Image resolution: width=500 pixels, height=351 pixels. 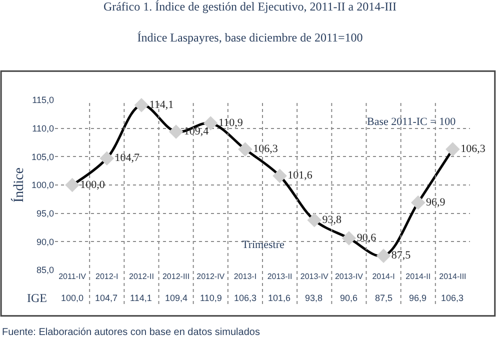 I want to click on x-tick-label: 2012-IV, so click(x=211, y=276).